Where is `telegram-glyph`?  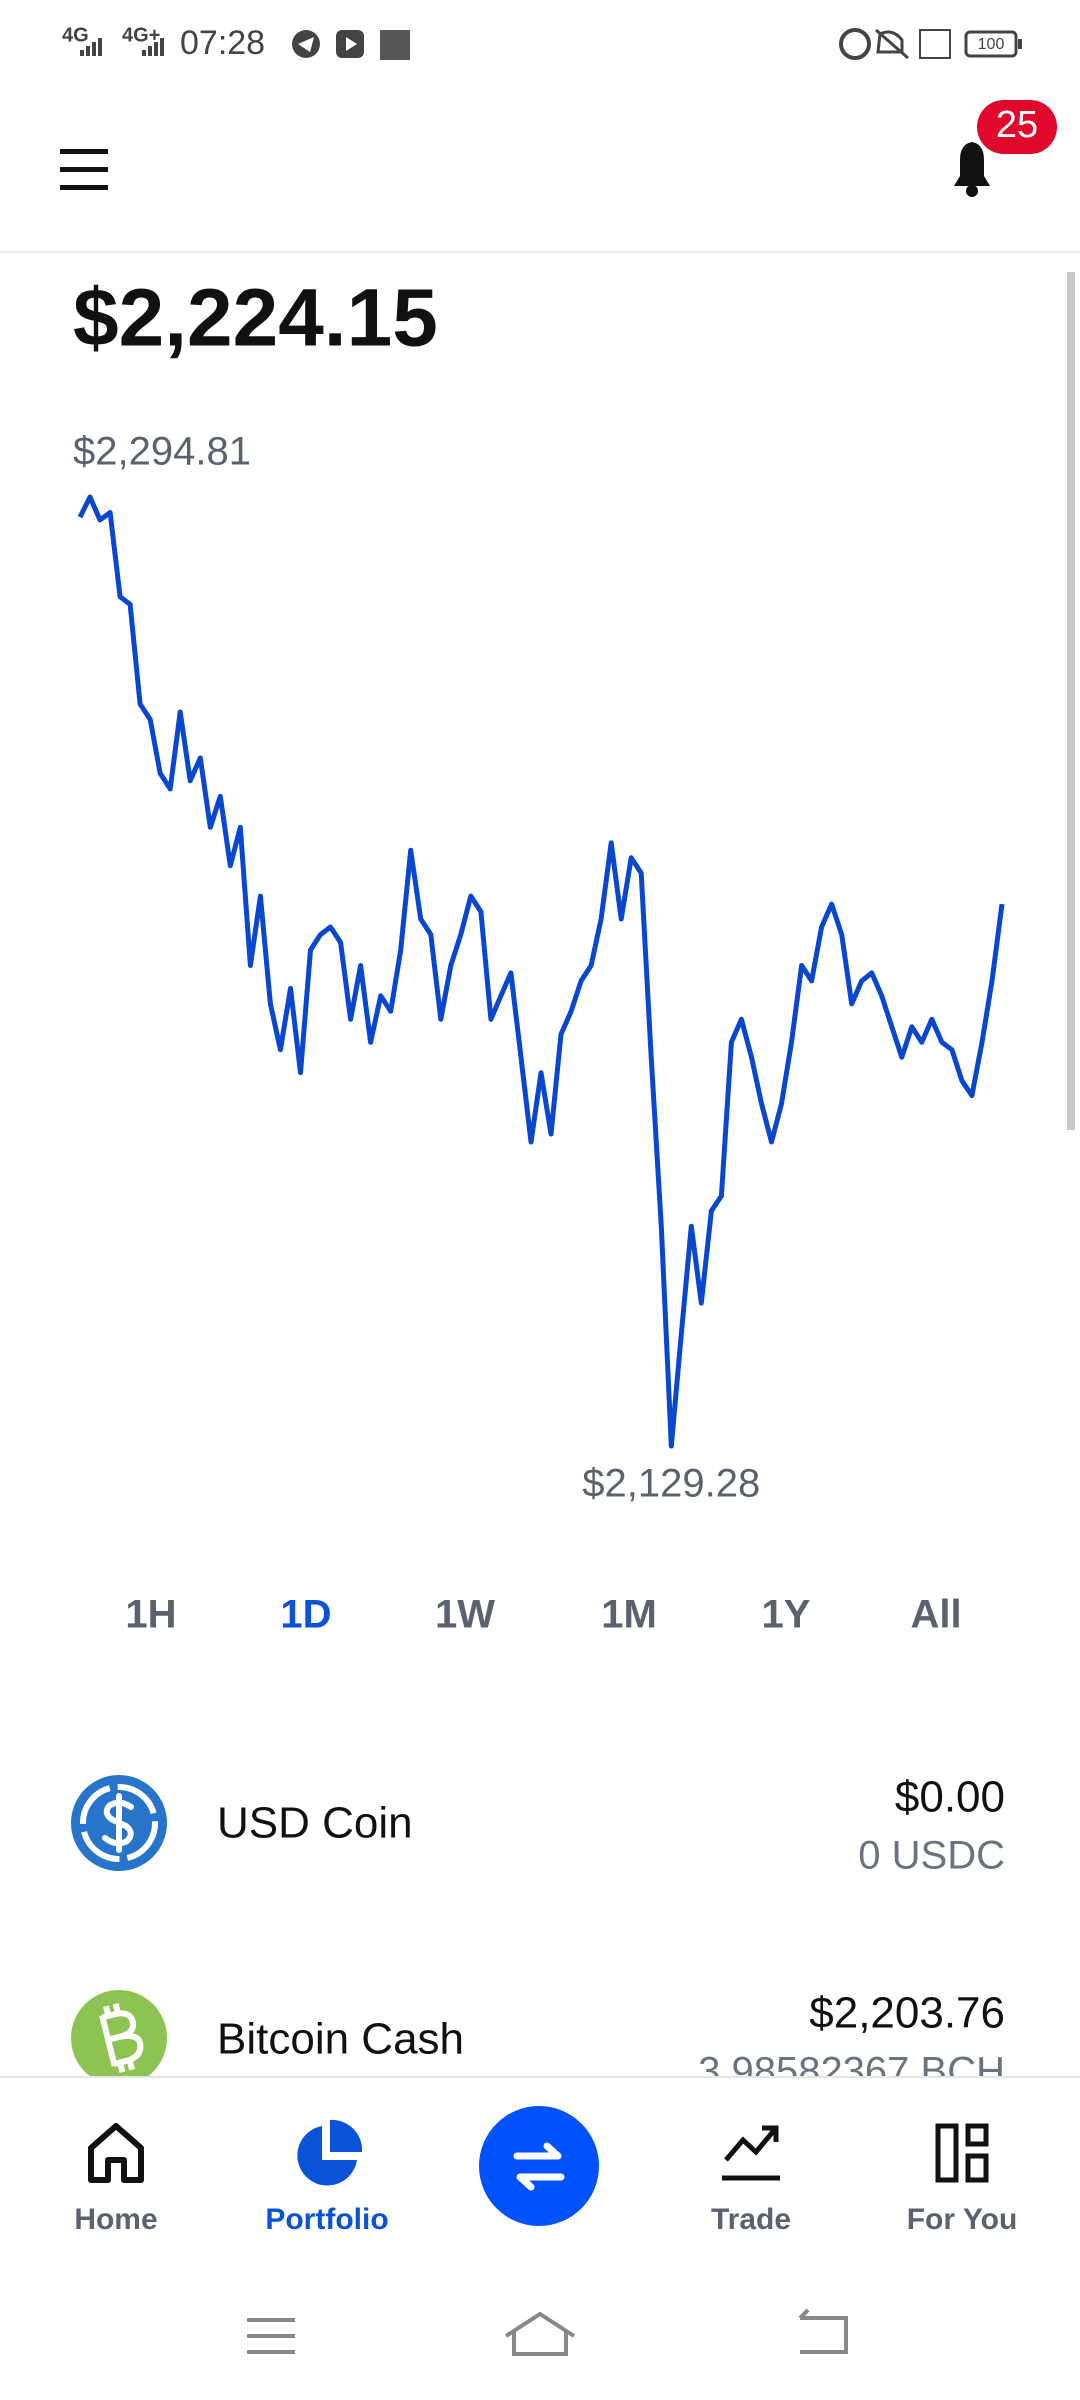 telegram-glyph is located at coordinates (306, 44).